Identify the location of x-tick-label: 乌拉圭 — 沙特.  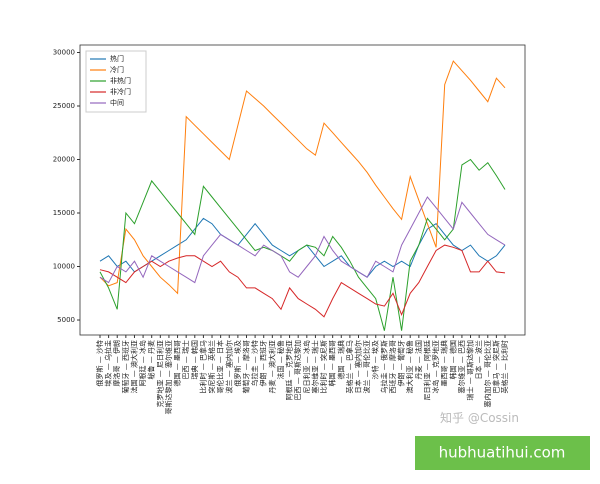
(254, 363).